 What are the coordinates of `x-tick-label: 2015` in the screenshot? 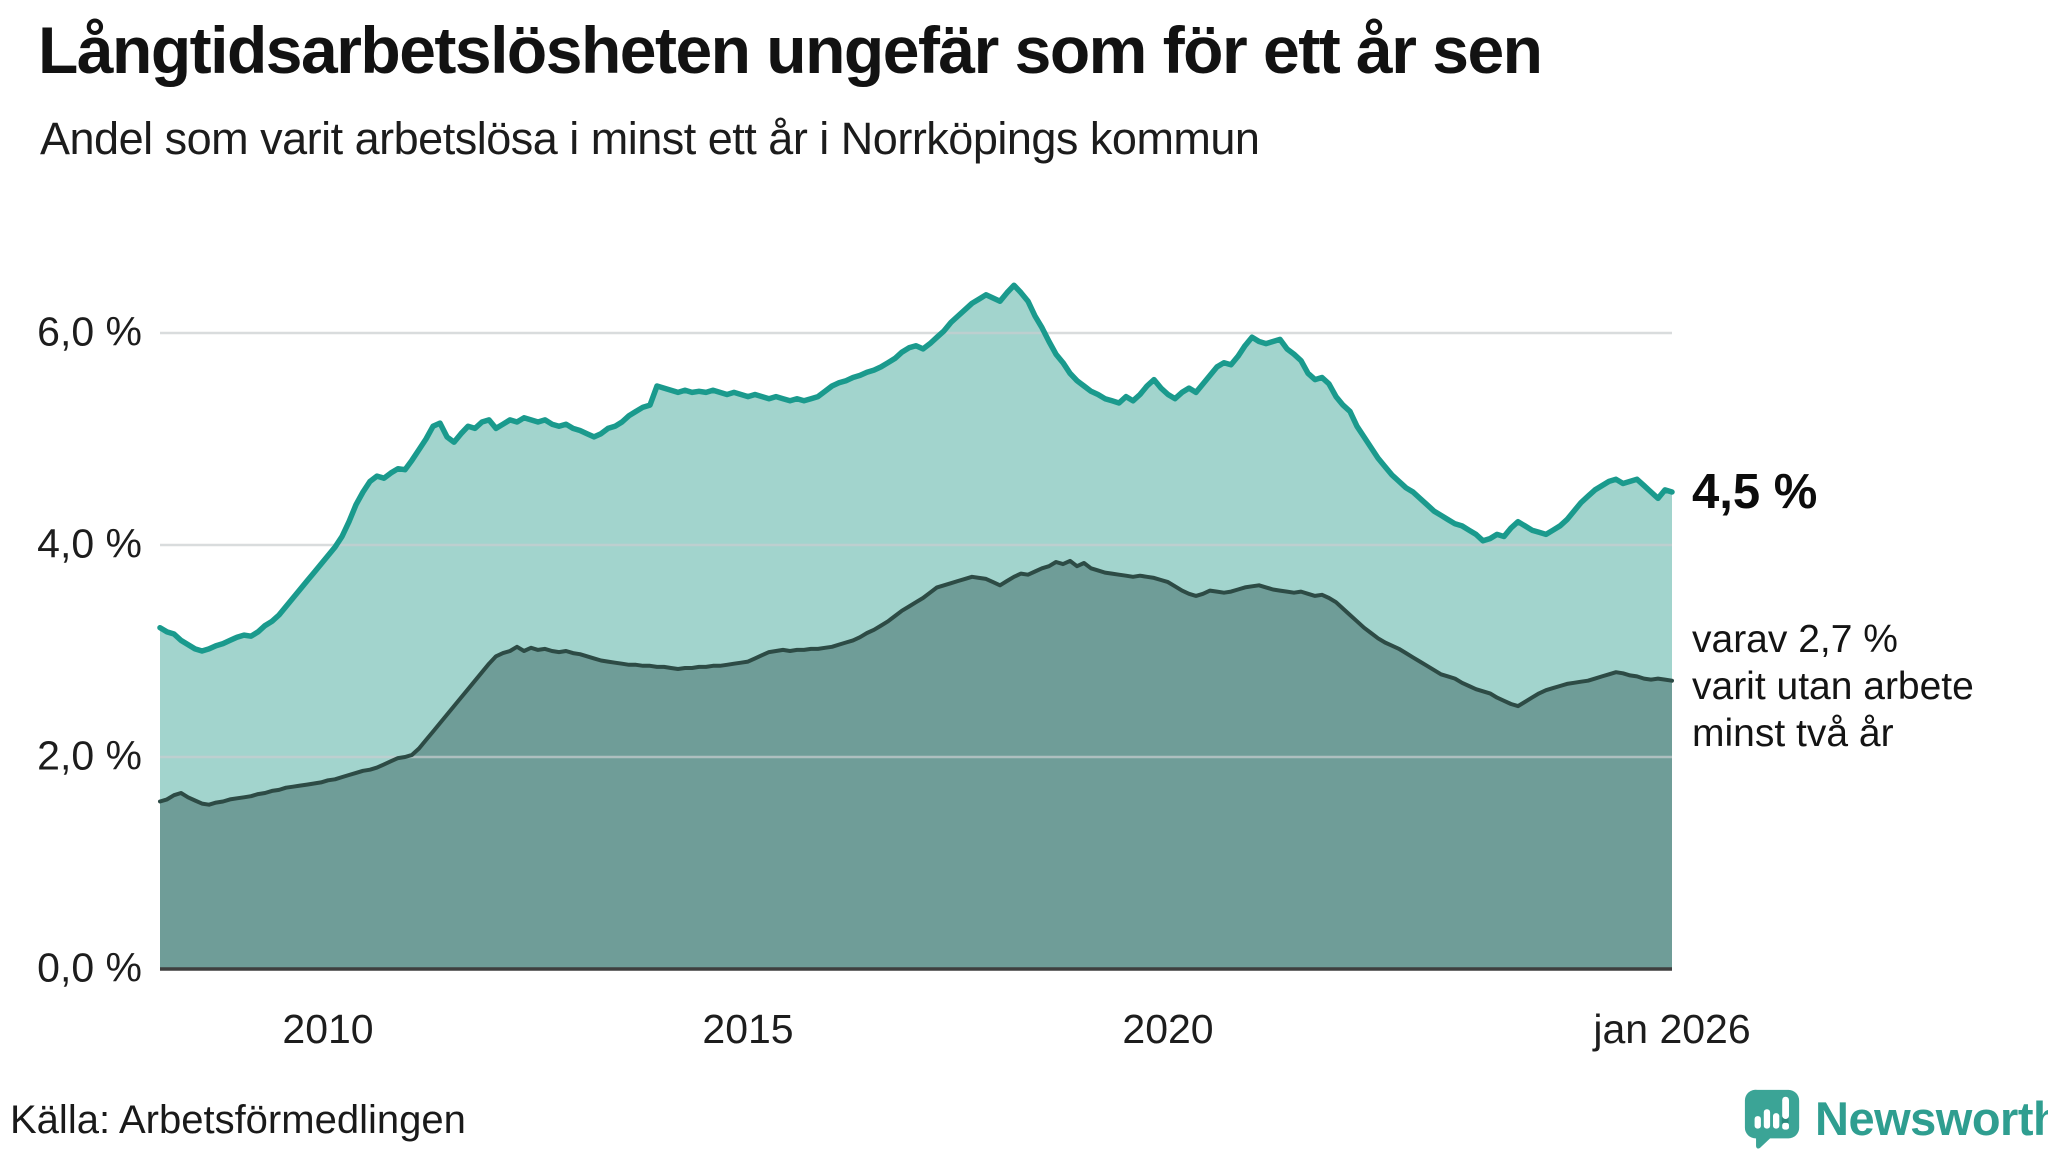 It's located at (748, 1029).